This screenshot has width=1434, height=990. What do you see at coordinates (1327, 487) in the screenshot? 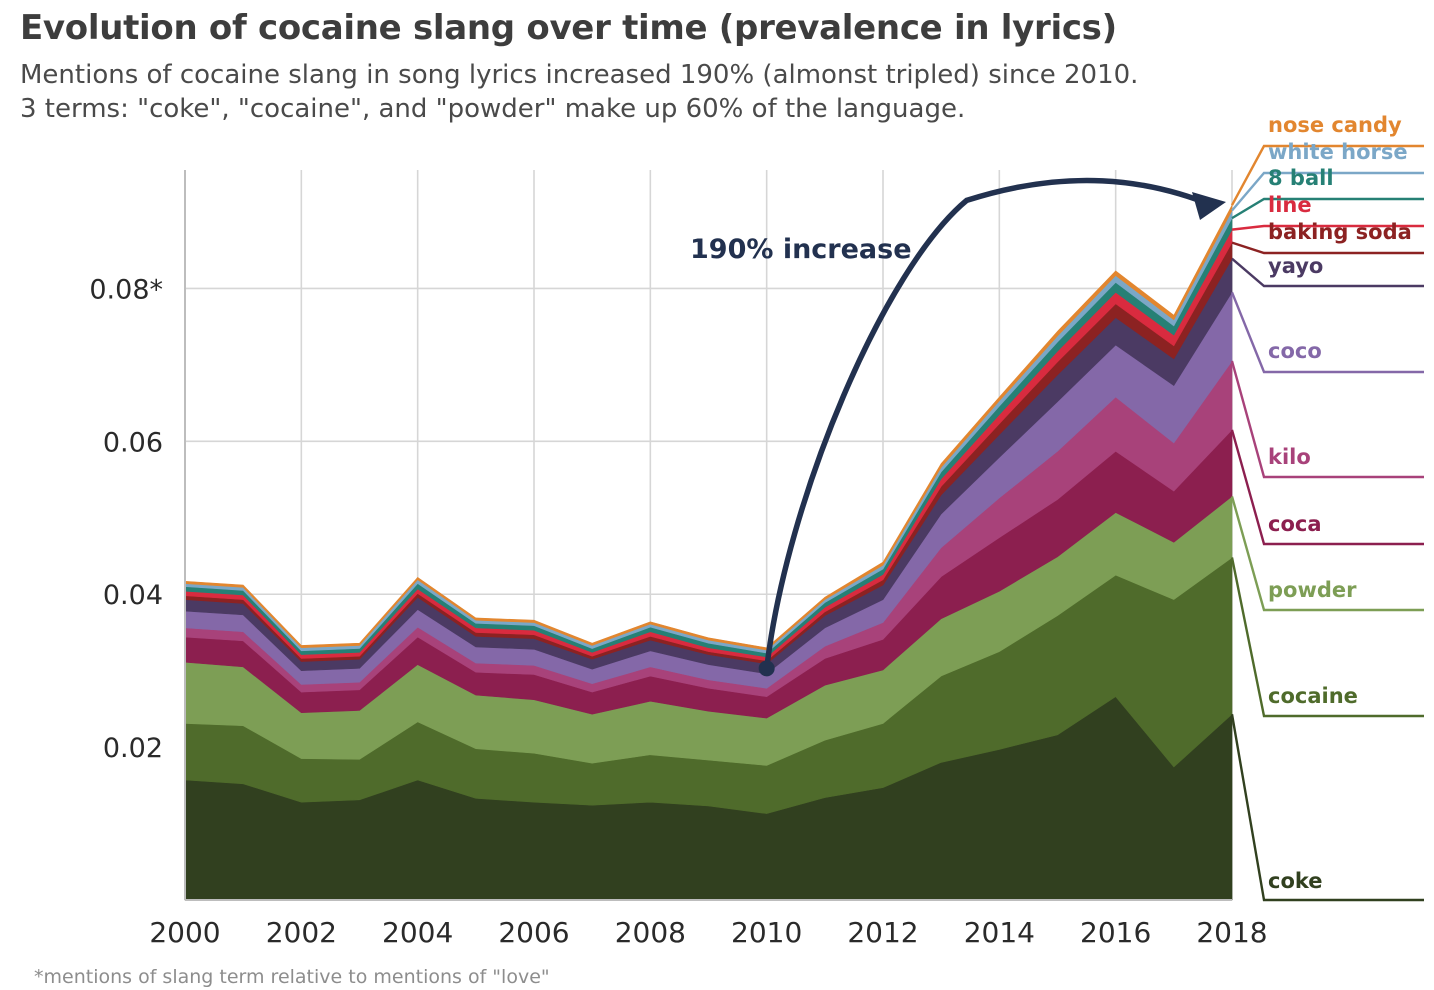
I see `legend-leader-coca` at bounding box center [1327, 487].